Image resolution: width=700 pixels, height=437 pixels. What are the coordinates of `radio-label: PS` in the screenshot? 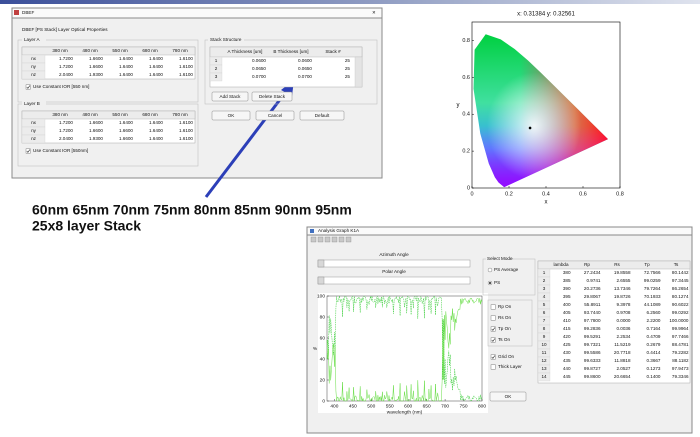 It's located at (497, 282).